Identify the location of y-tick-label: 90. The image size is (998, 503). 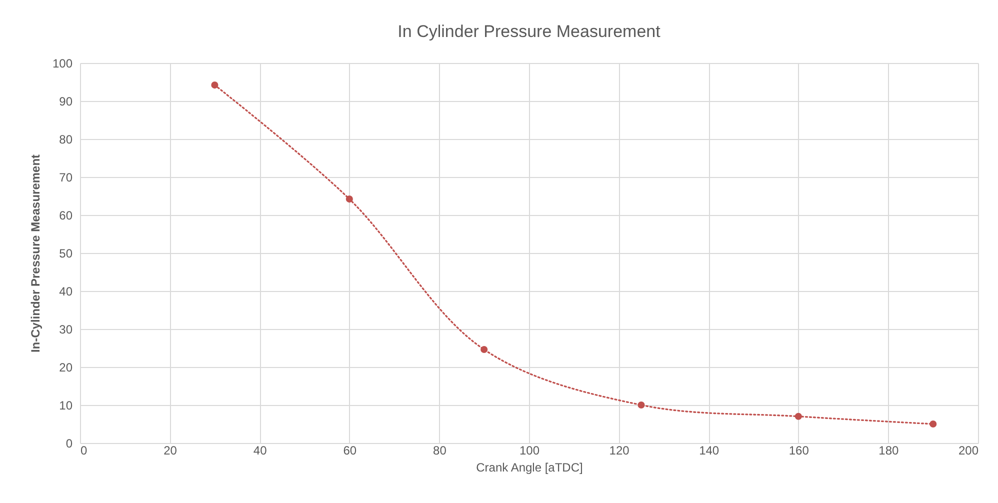
(66, 101).